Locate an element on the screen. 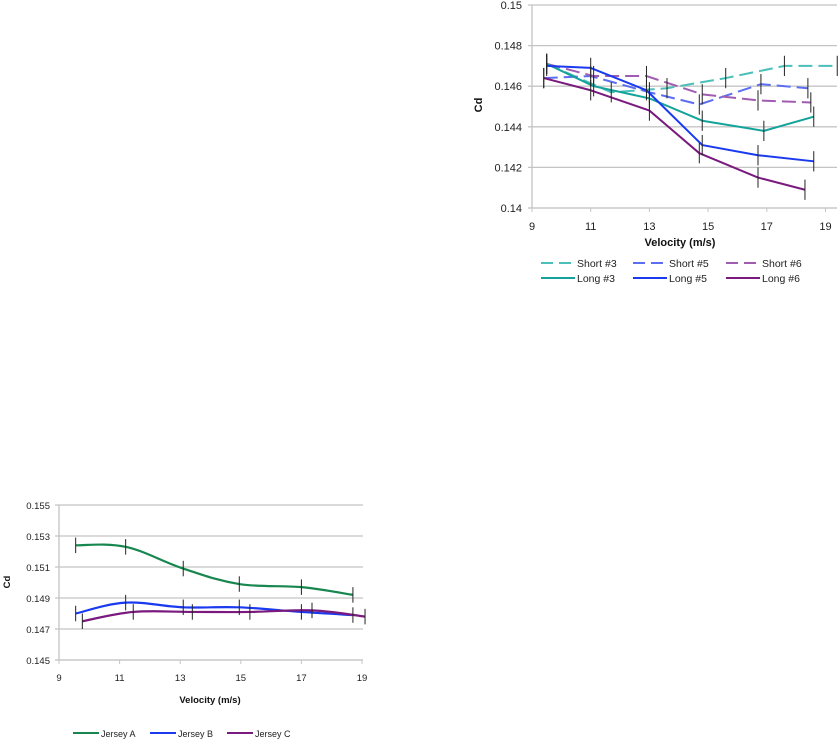  y-tick-label: 0.155 is located at coordinates (38, 506).